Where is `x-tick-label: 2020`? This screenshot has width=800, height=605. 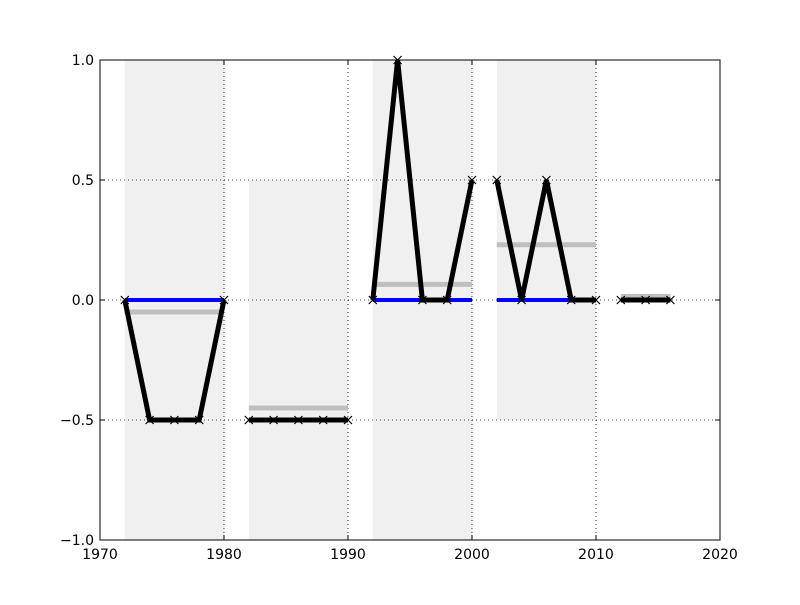
x-tick-label: 2020 is located at coordinates (720, 555).